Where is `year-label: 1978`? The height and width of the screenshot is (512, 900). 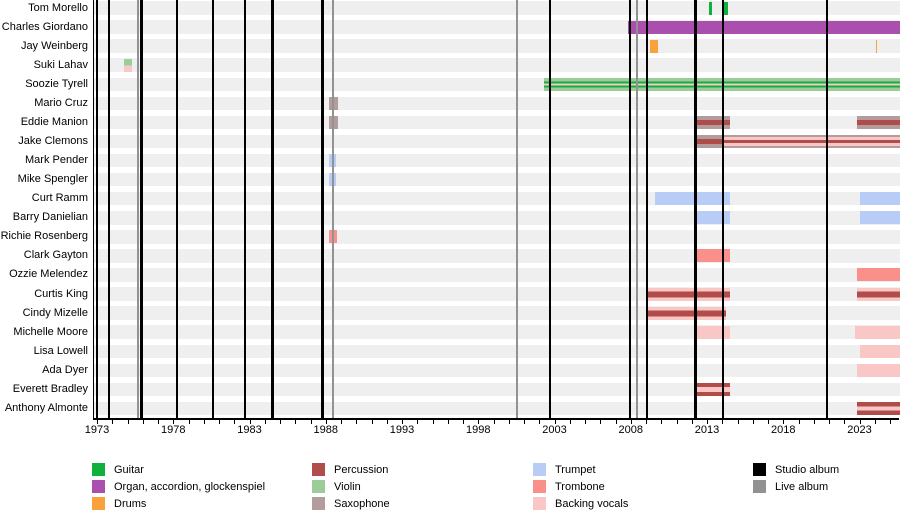 year-label: 1978 is located at coordinates (173, 430).